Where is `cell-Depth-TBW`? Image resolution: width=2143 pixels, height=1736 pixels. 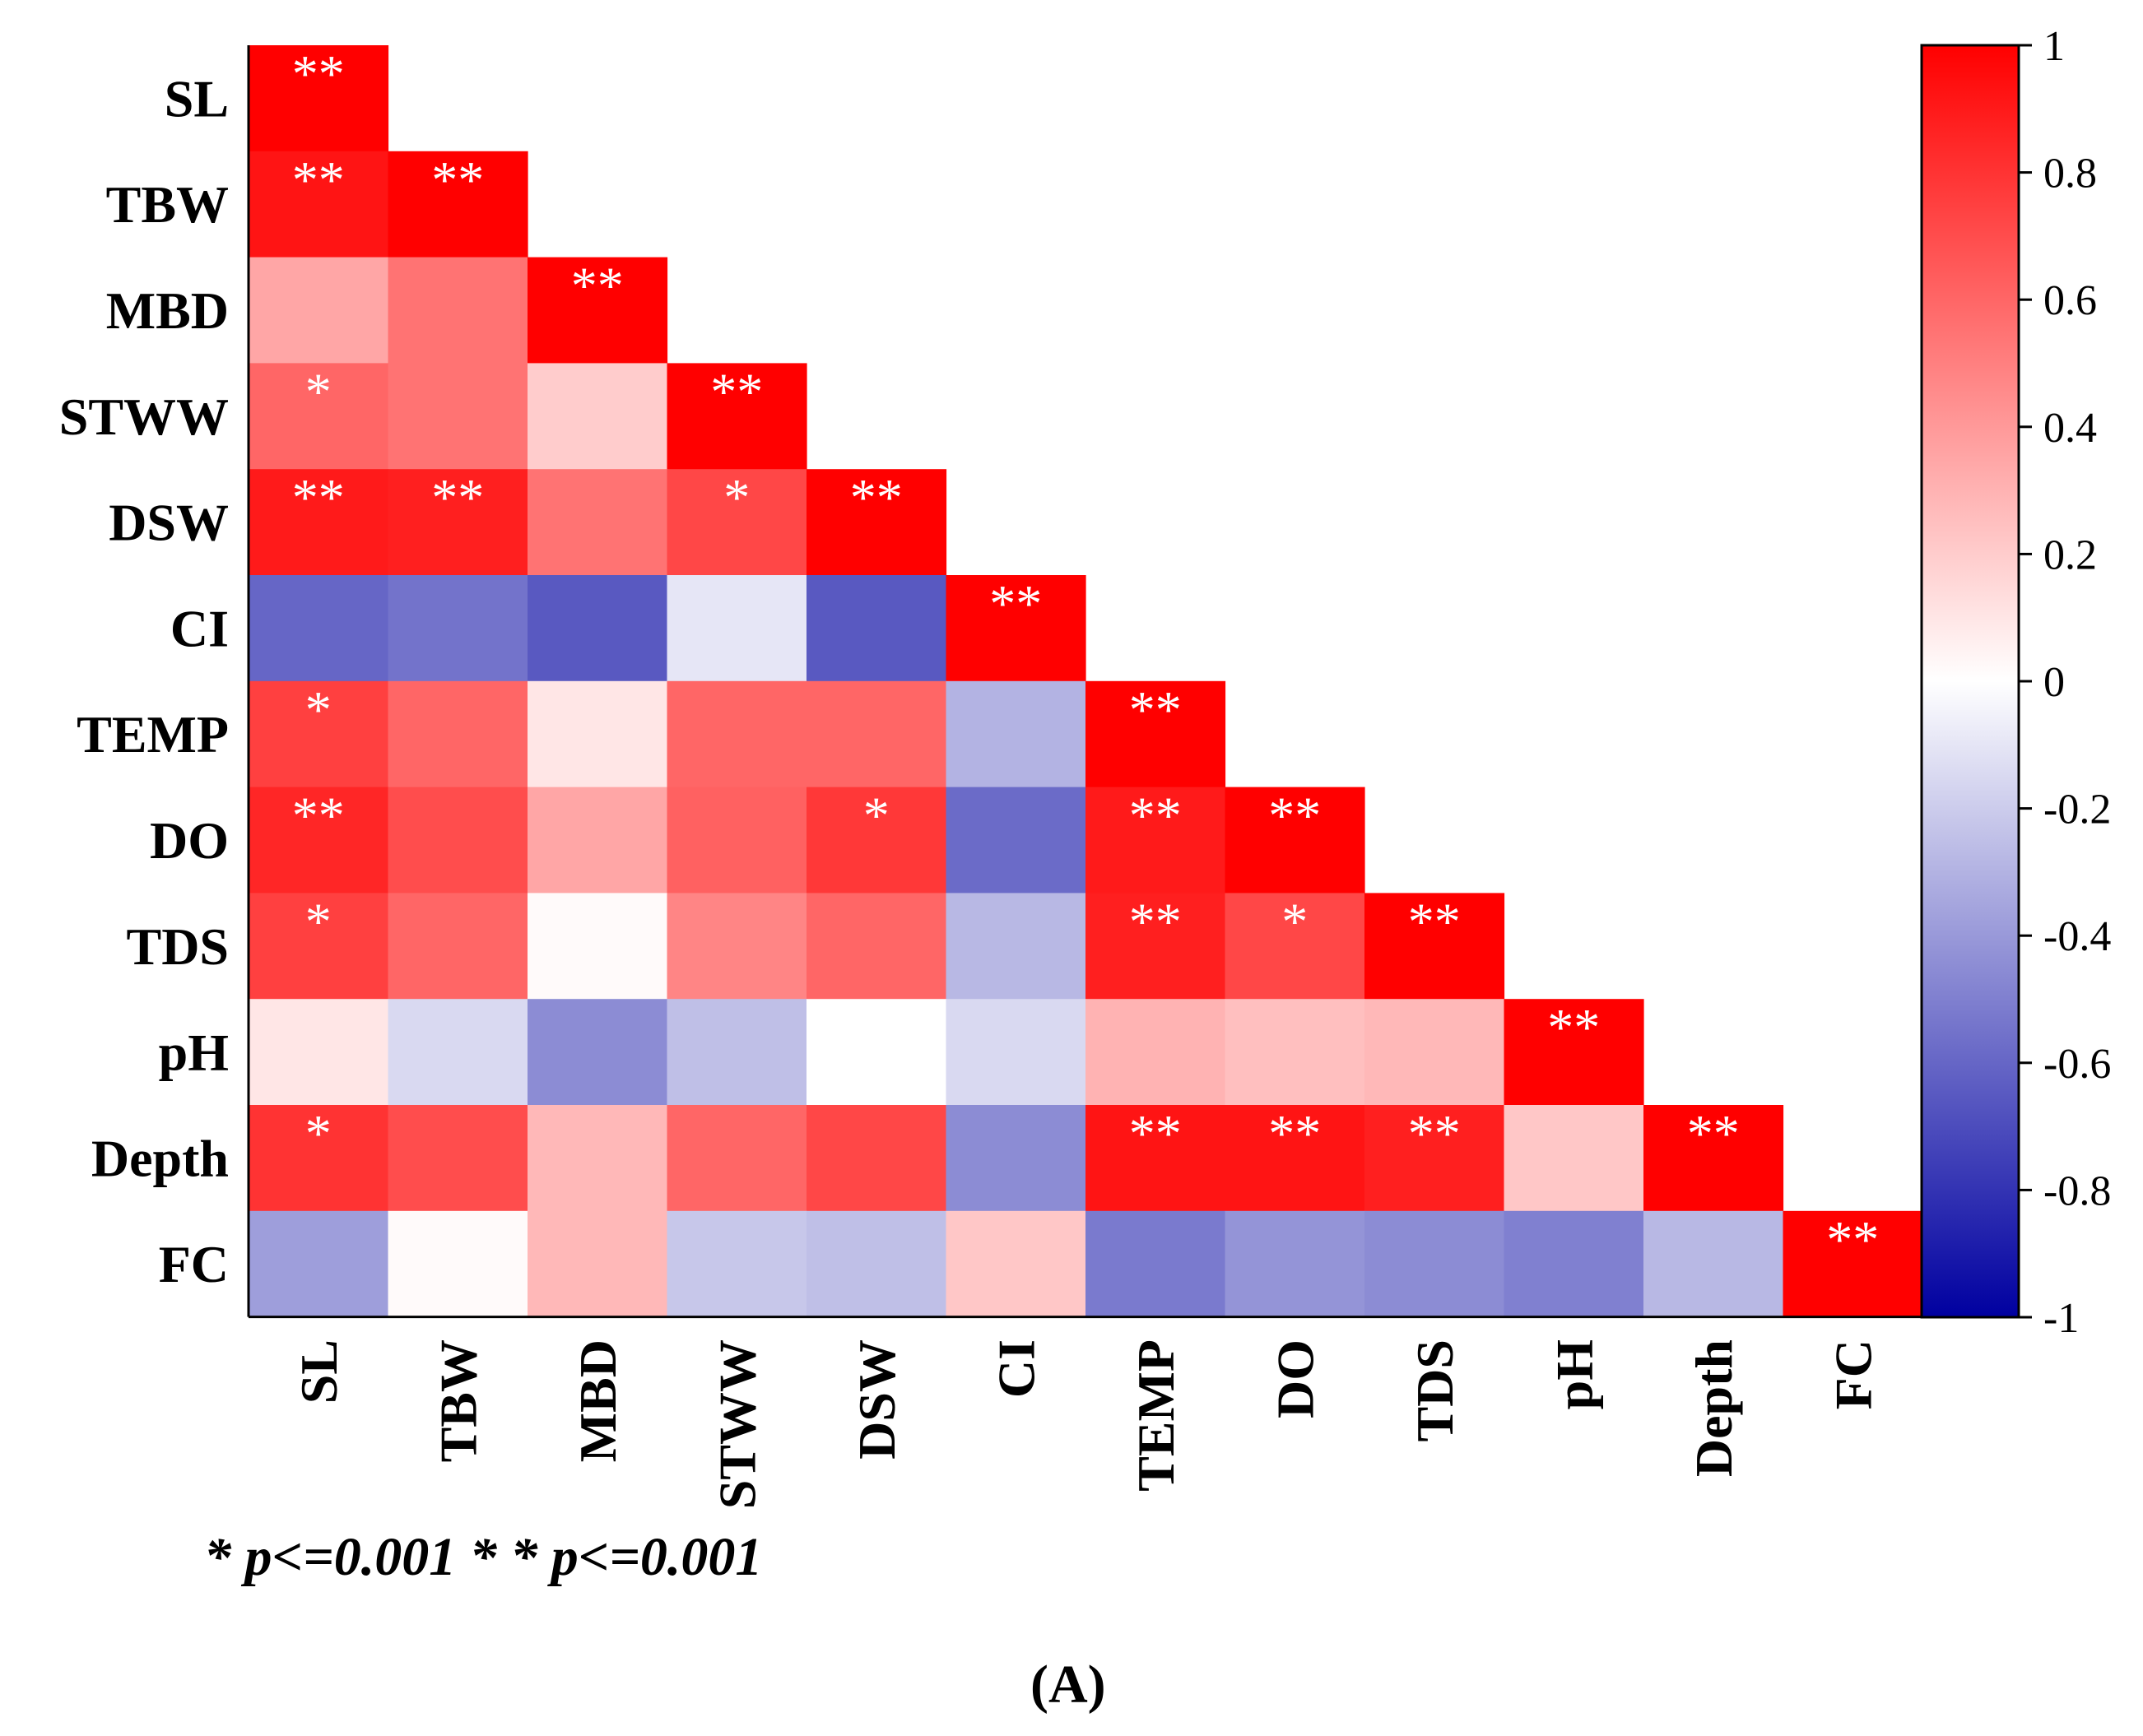
cell-Depth-TBW is located at coordinates (458, 1158).